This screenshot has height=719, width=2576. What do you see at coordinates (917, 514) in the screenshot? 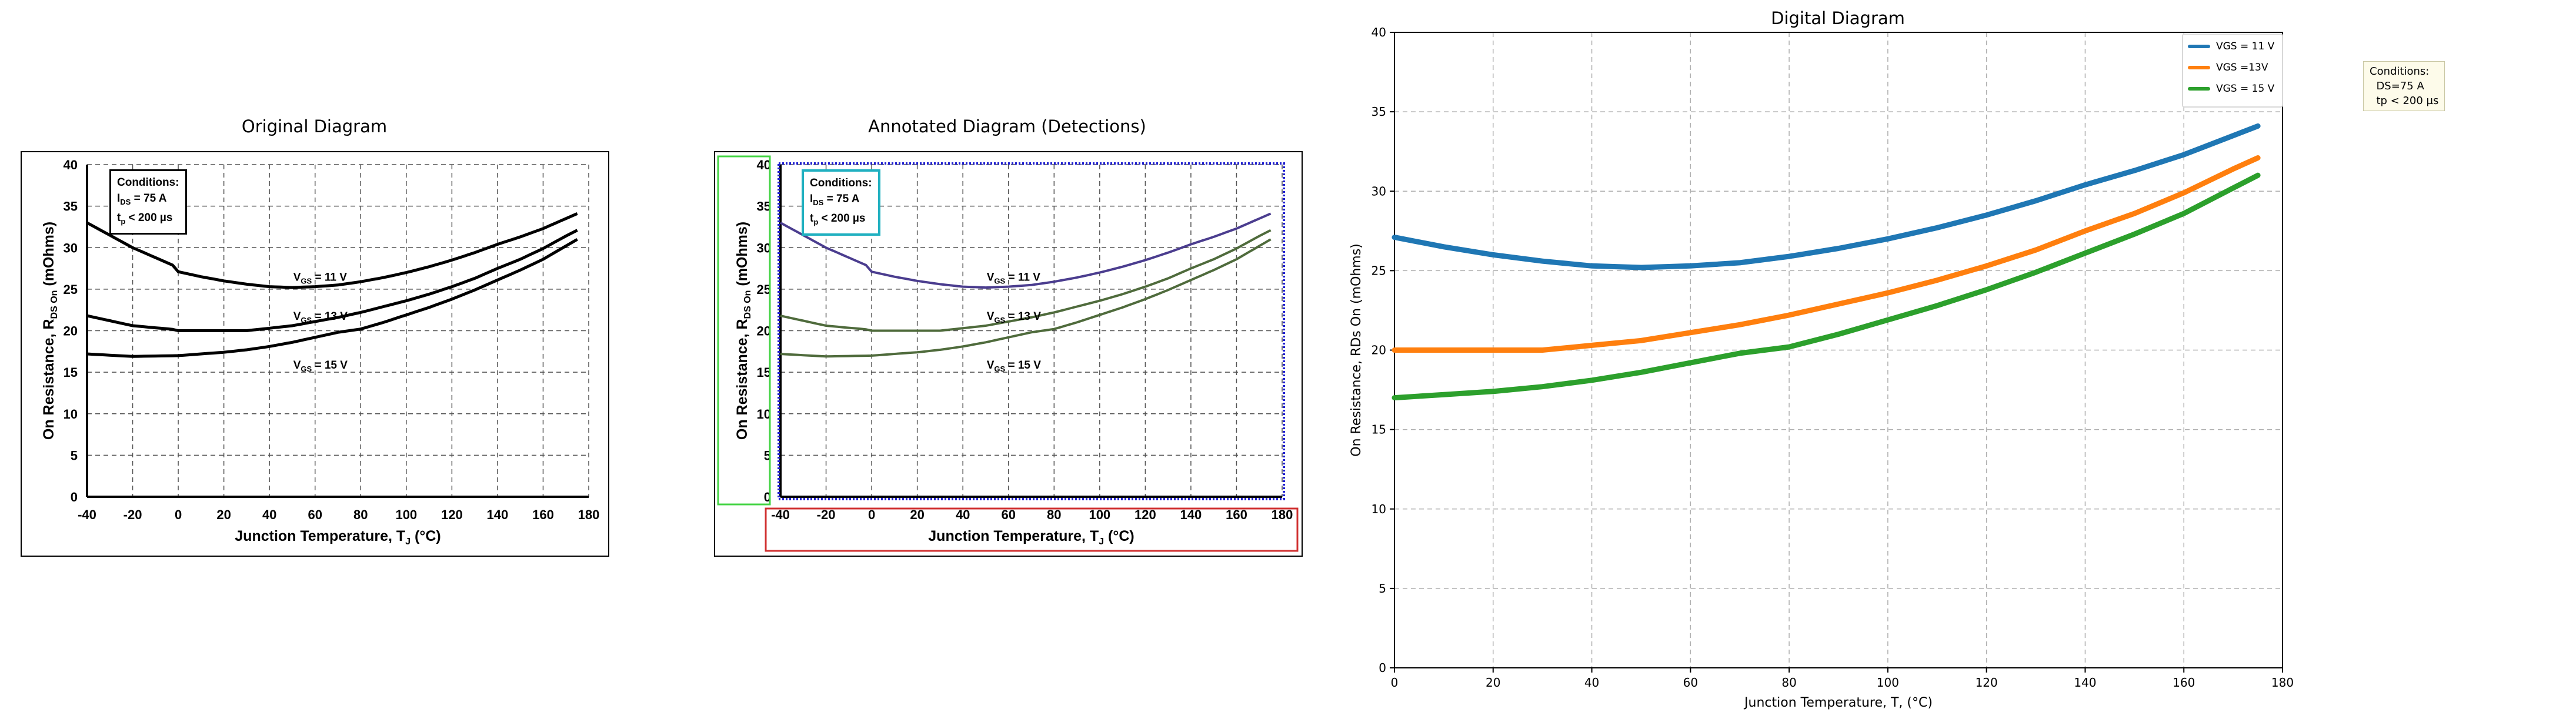
I see `annotated-x-tick-label: 20` at bounding box center [917, 514].